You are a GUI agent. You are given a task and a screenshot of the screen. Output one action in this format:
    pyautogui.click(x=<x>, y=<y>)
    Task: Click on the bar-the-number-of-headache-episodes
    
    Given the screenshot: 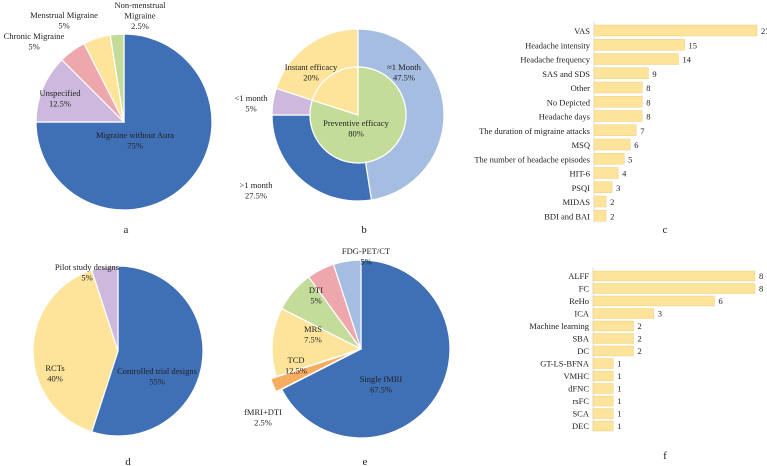 What is the action you would take?
    pyautogui.click(x=609, y=159)
    